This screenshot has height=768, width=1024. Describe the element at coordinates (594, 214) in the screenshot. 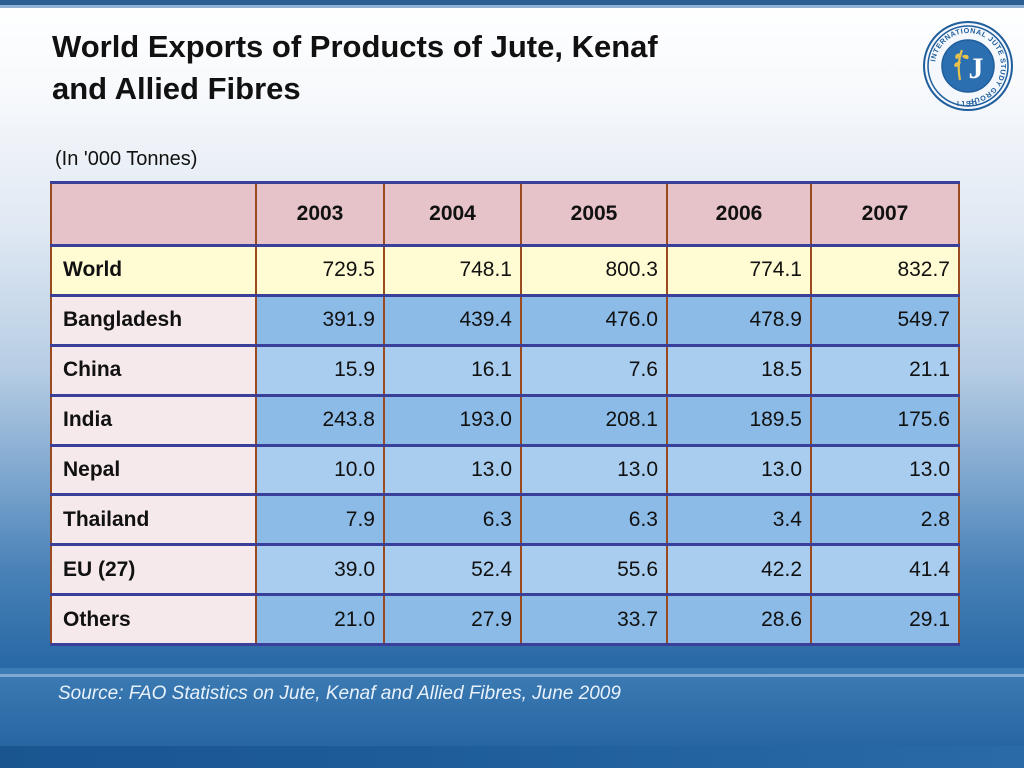

I see `header-year-cell: 2005` at that location.